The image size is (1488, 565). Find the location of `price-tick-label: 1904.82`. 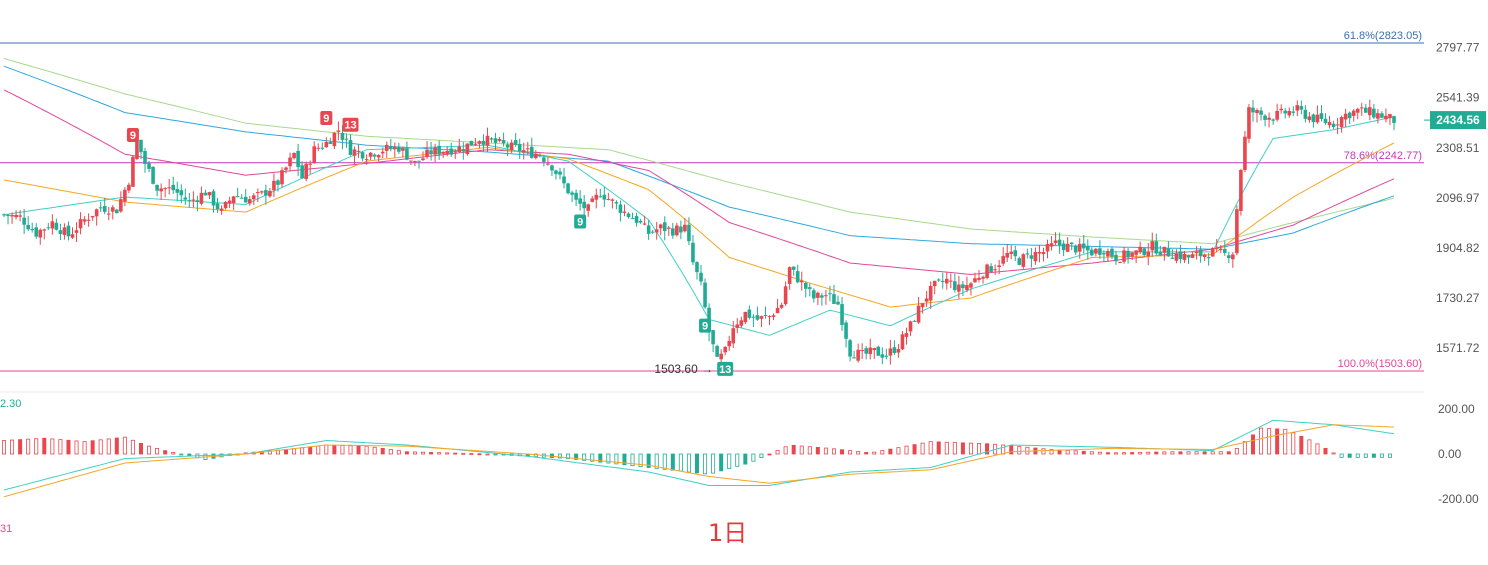

price-tick-label: 1904.82 is located at coordinates (1458, 248).